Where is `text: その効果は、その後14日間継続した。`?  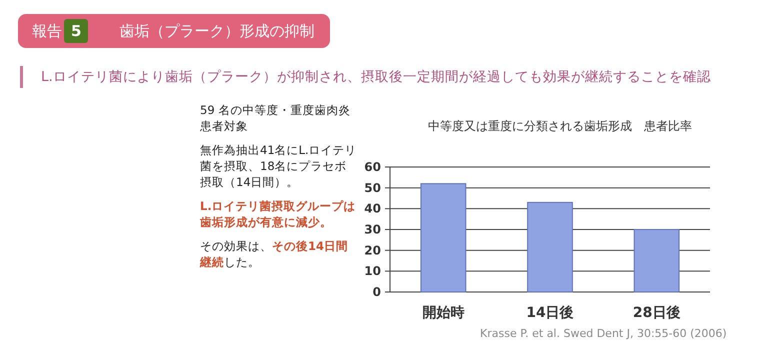
text: その効果は、その後14日間継続した。 is located at coordinates (274, 254).